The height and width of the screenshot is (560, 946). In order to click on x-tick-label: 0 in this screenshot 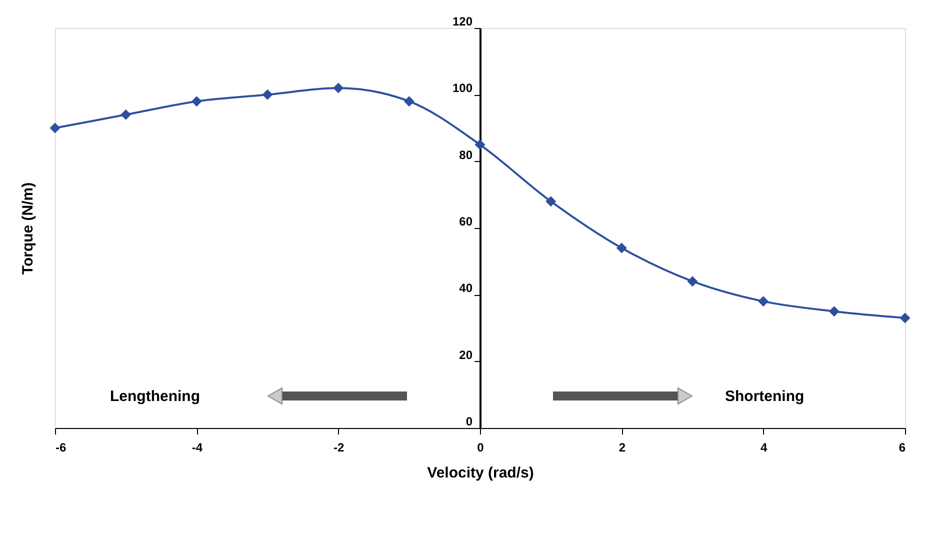, I will do `click(480, 447)`.